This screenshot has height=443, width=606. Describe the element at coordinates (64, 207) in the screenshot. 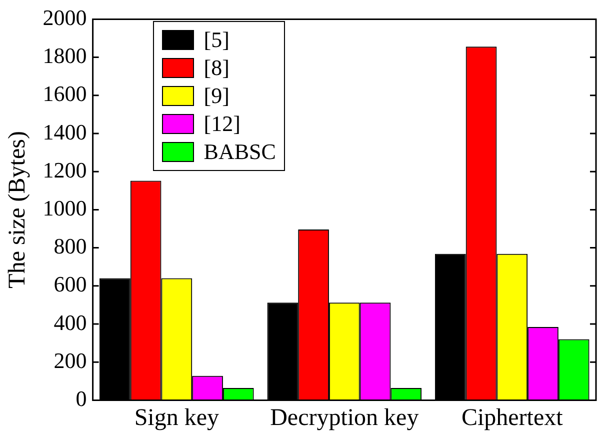

I see `y-tick-label: 1000` at that location.